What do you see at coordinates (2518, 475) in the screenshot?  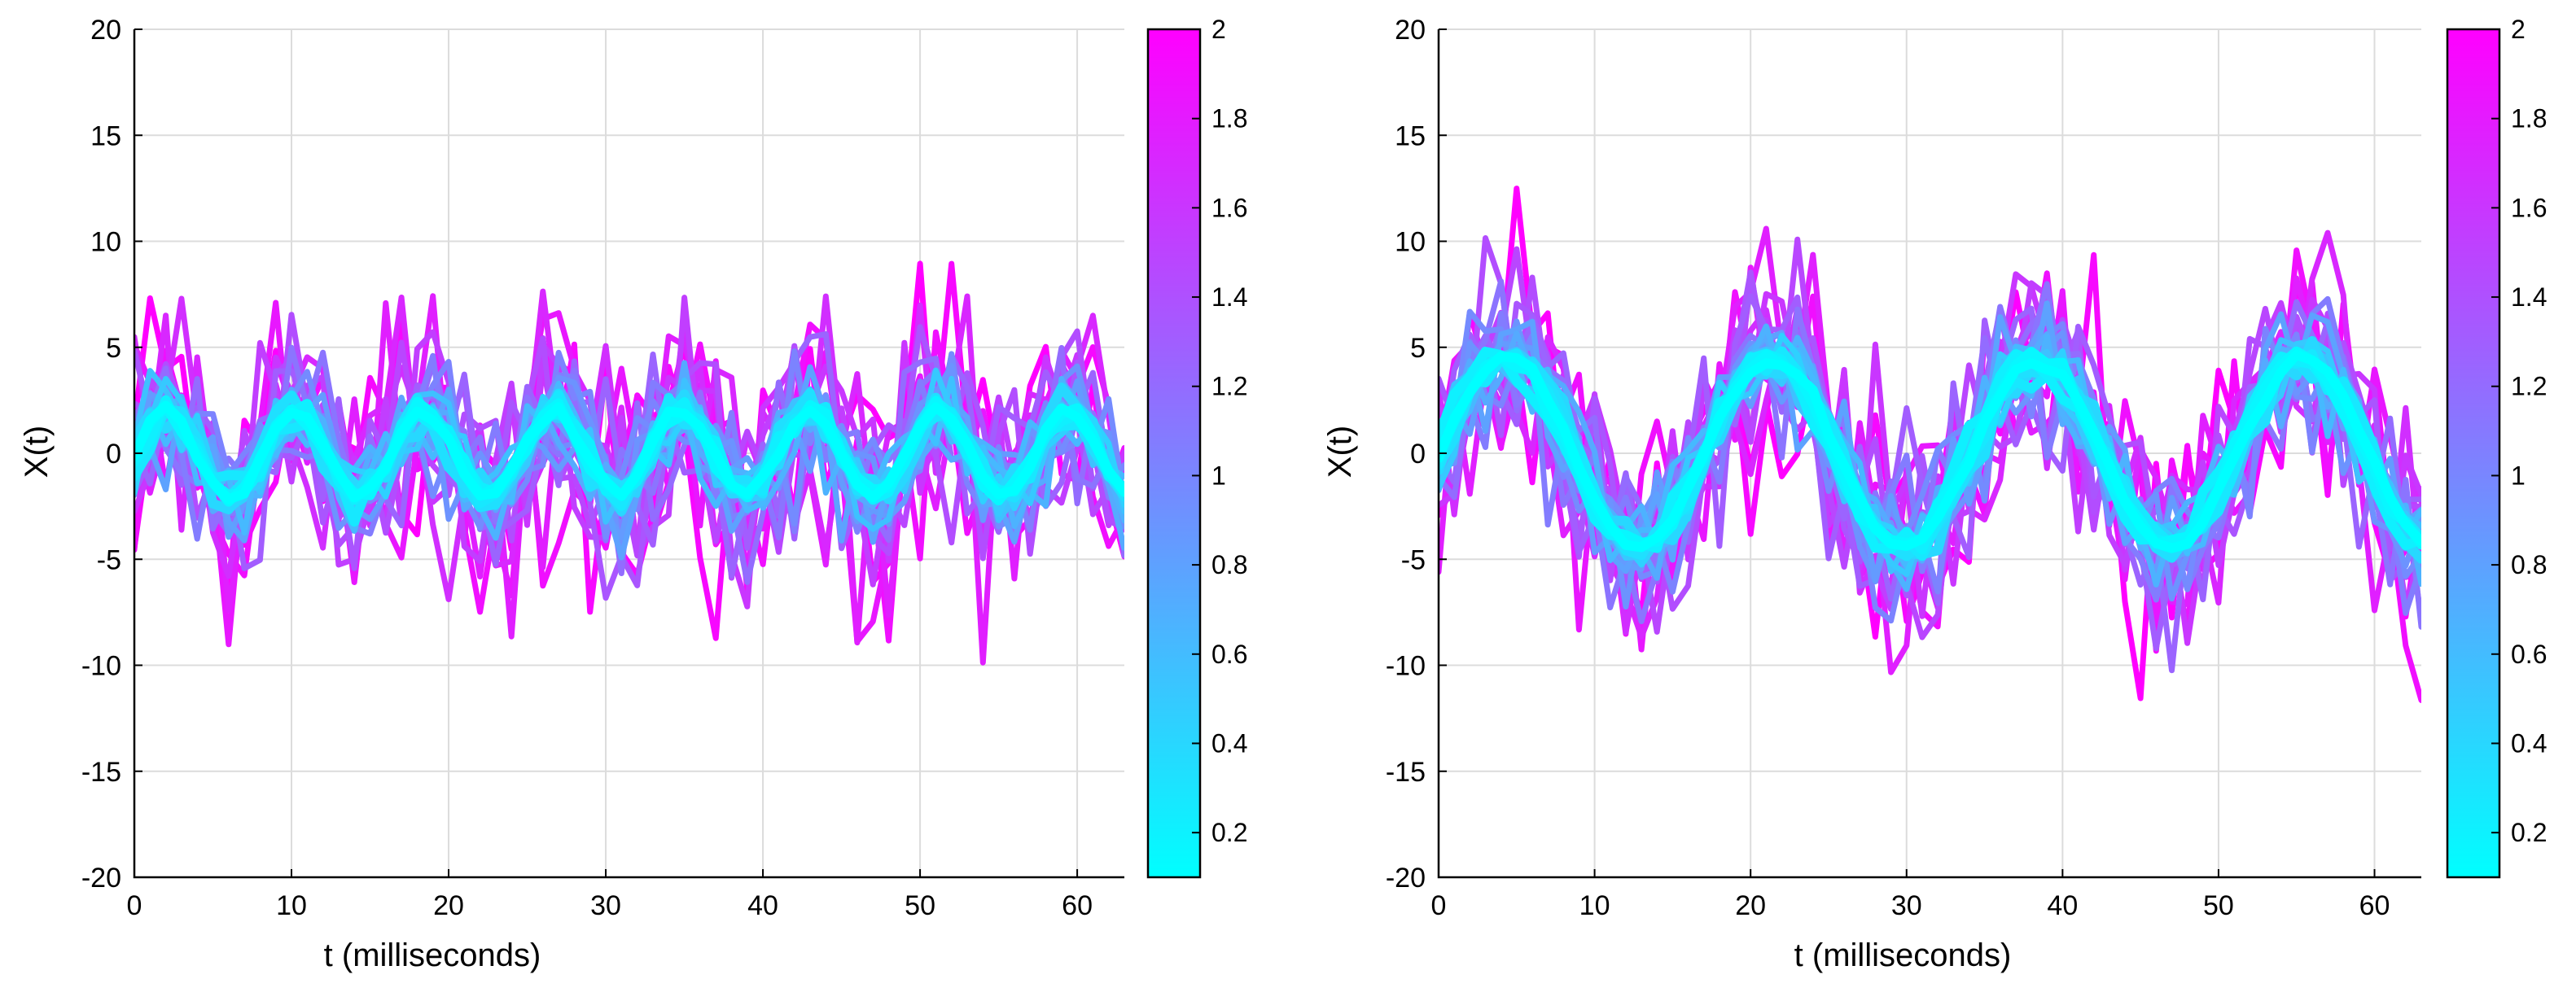 I see `right-colorbar-tick-label: 1` at bounding box center [2518, 475].